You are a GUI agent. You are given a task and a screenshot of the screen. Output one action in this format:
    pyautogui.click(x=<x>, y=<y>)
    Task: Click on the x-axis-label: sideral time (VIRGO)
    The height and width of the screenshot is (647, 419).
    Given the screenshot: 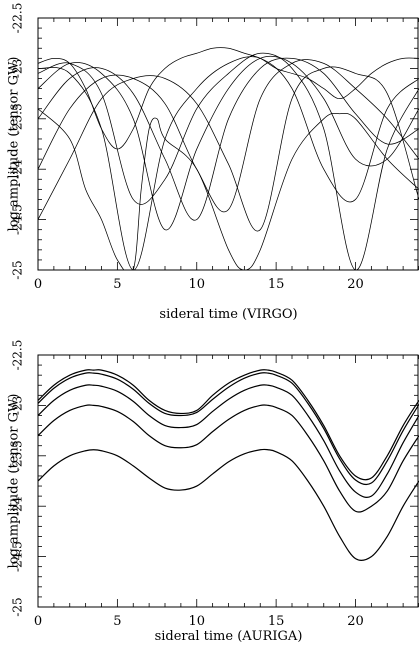 What is the action you would take?
    pyautogui.click(x=228, y=314)
    